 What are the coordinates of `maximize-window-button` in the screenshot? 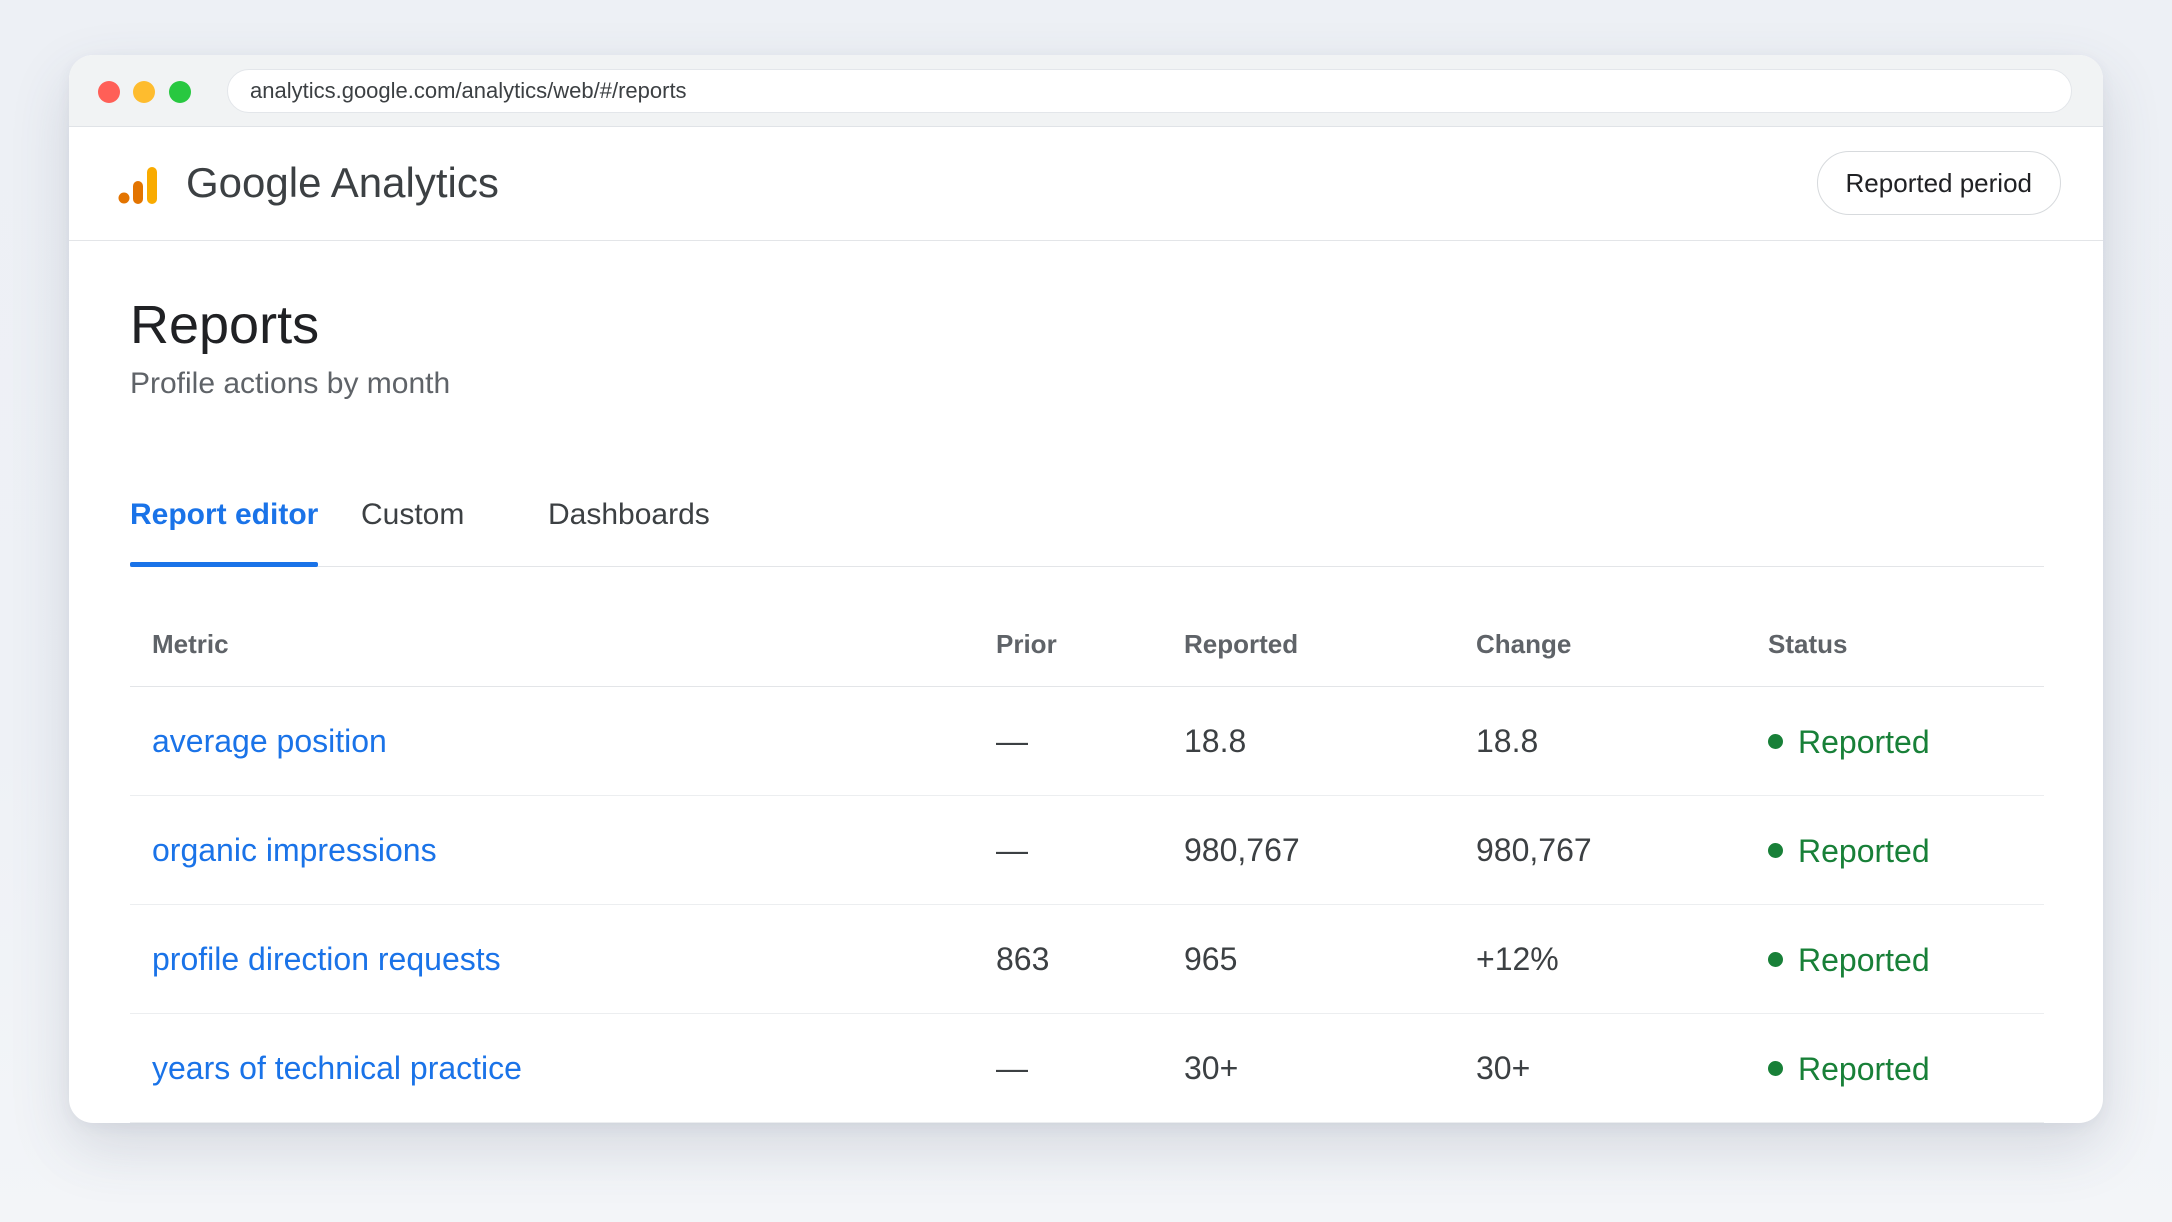 It's located at (180, 92).